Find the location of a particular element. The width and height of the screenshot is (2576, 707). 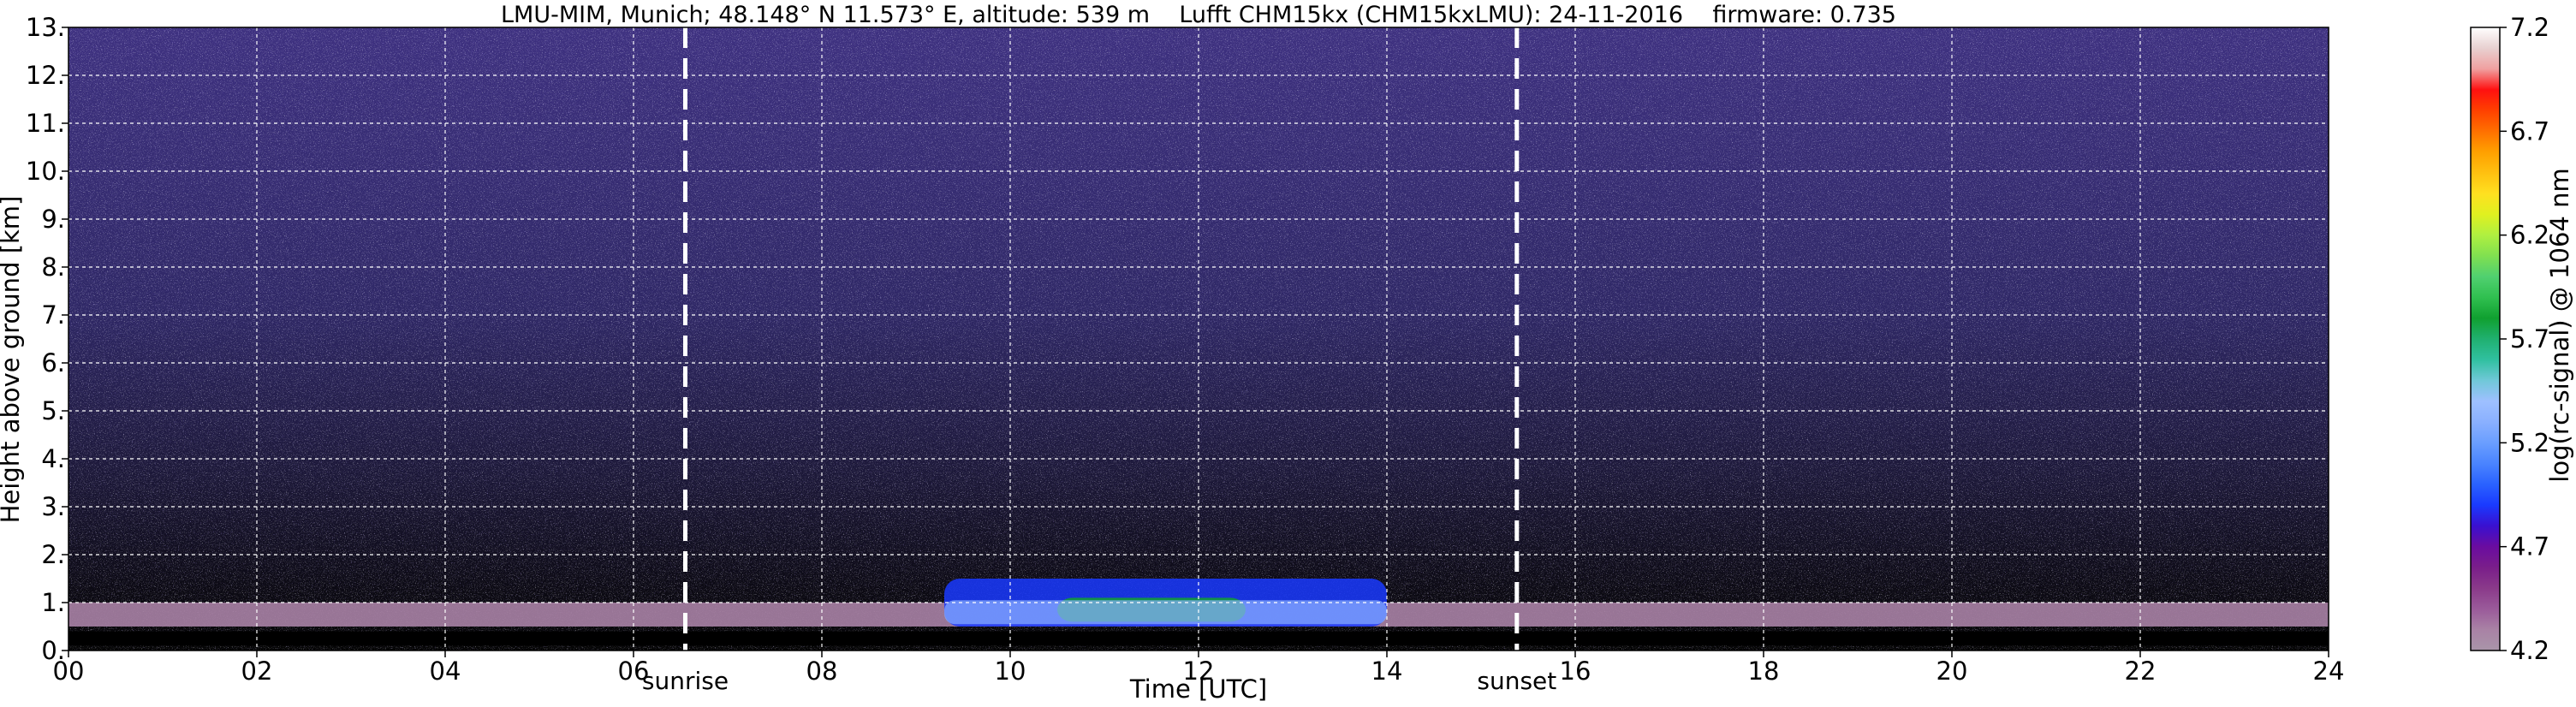

y-tick-label: 13. is located at coordinates (45, 27).